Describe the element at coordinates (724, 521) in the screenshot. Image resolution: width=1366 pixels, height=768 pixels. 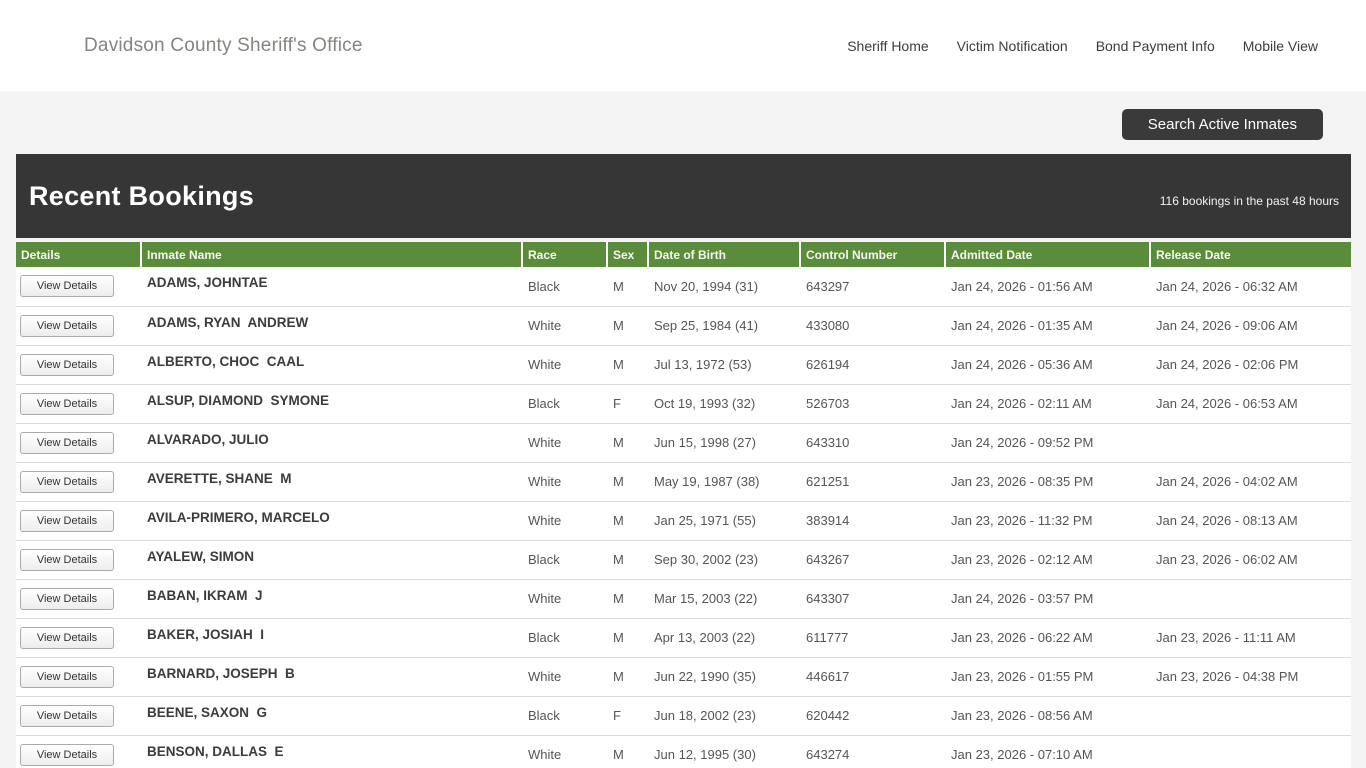
I see `date-of-birth-cell: Jan 25, 1971 (55)` at that location.